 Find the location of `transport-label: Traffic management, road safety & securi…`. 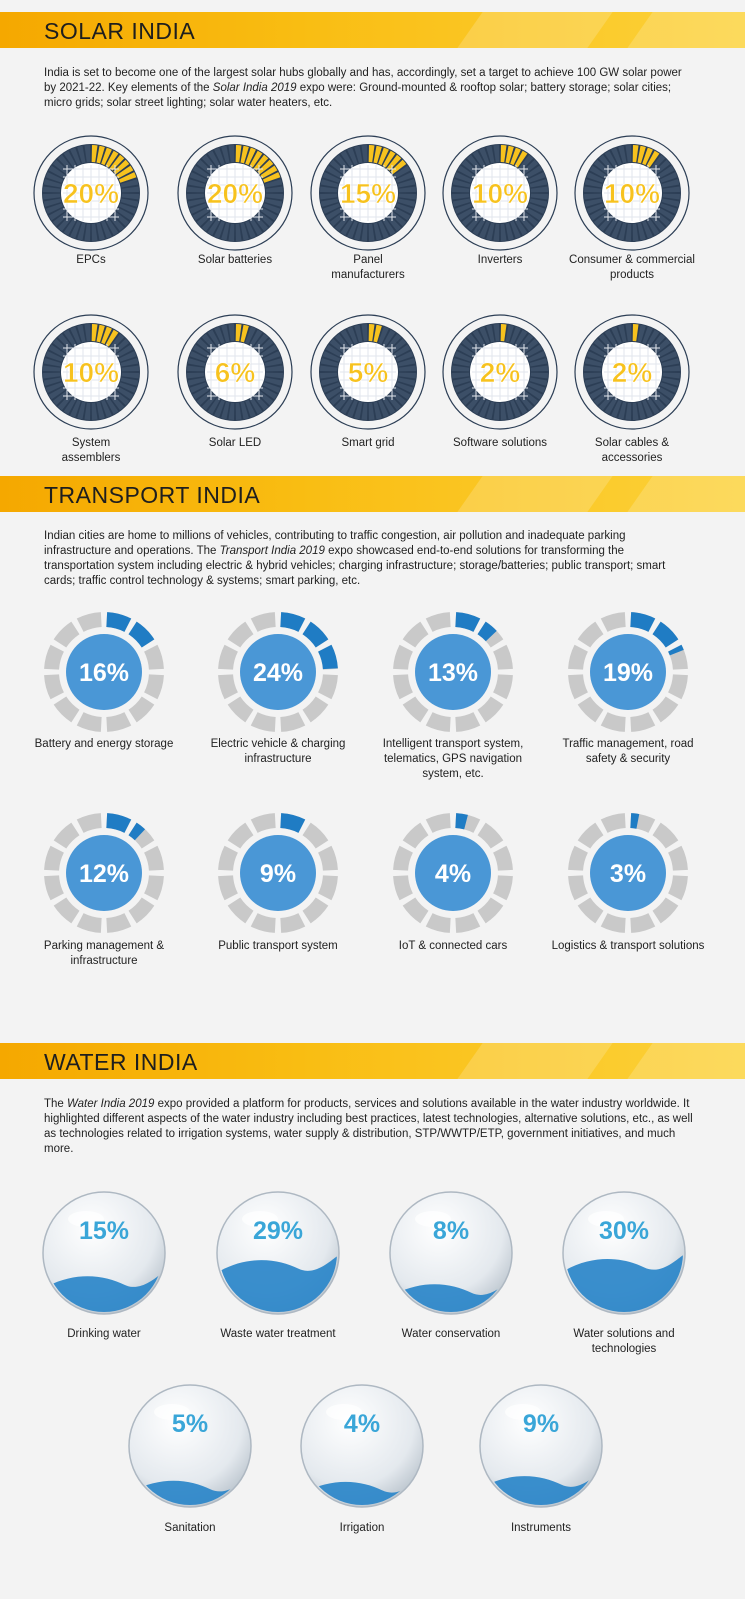

transport-label: Traffic management, road safety & securi… is located at coordinates (628, 751).